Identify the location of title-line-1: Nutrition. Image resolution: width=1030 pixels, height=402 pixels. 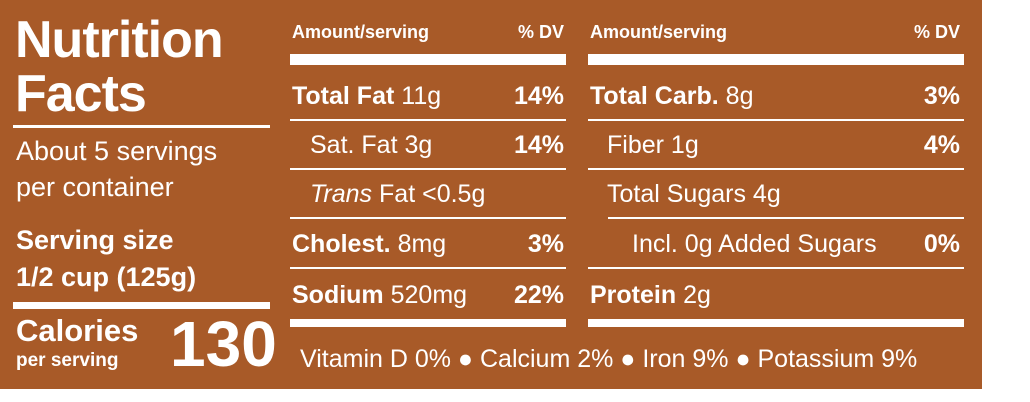
(119, 40).